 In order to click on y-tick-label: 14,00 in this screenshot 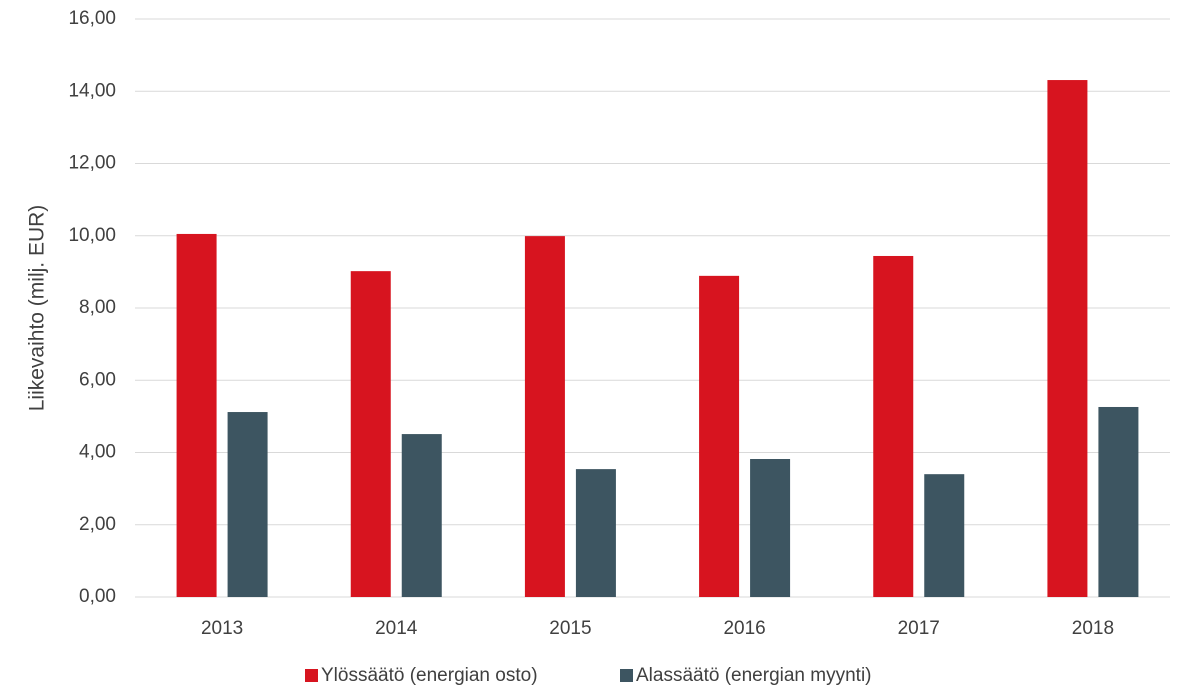, I will do `click(92, 90)`.